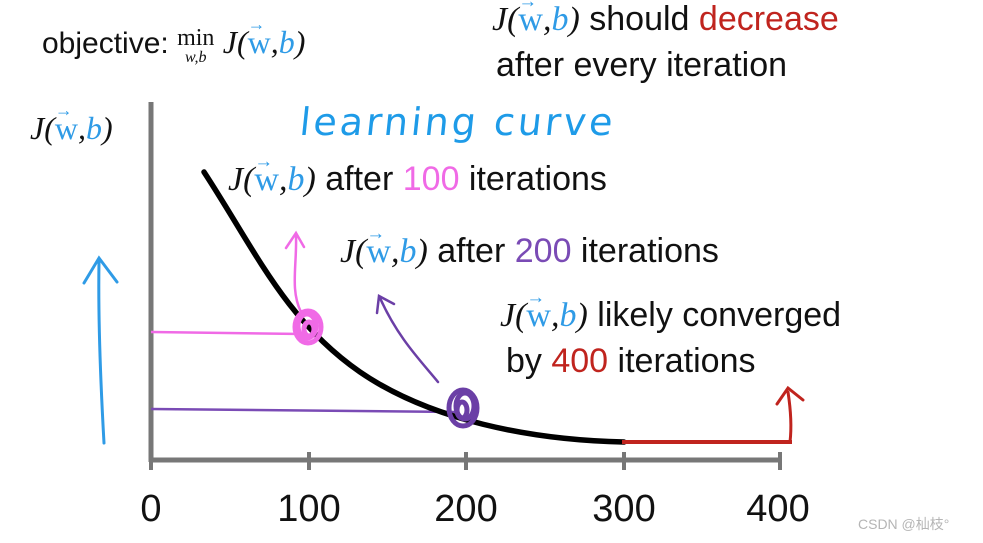  Describe the element at coordinates (196, 38) in the screenshot. I see `min-text: min` at that location.